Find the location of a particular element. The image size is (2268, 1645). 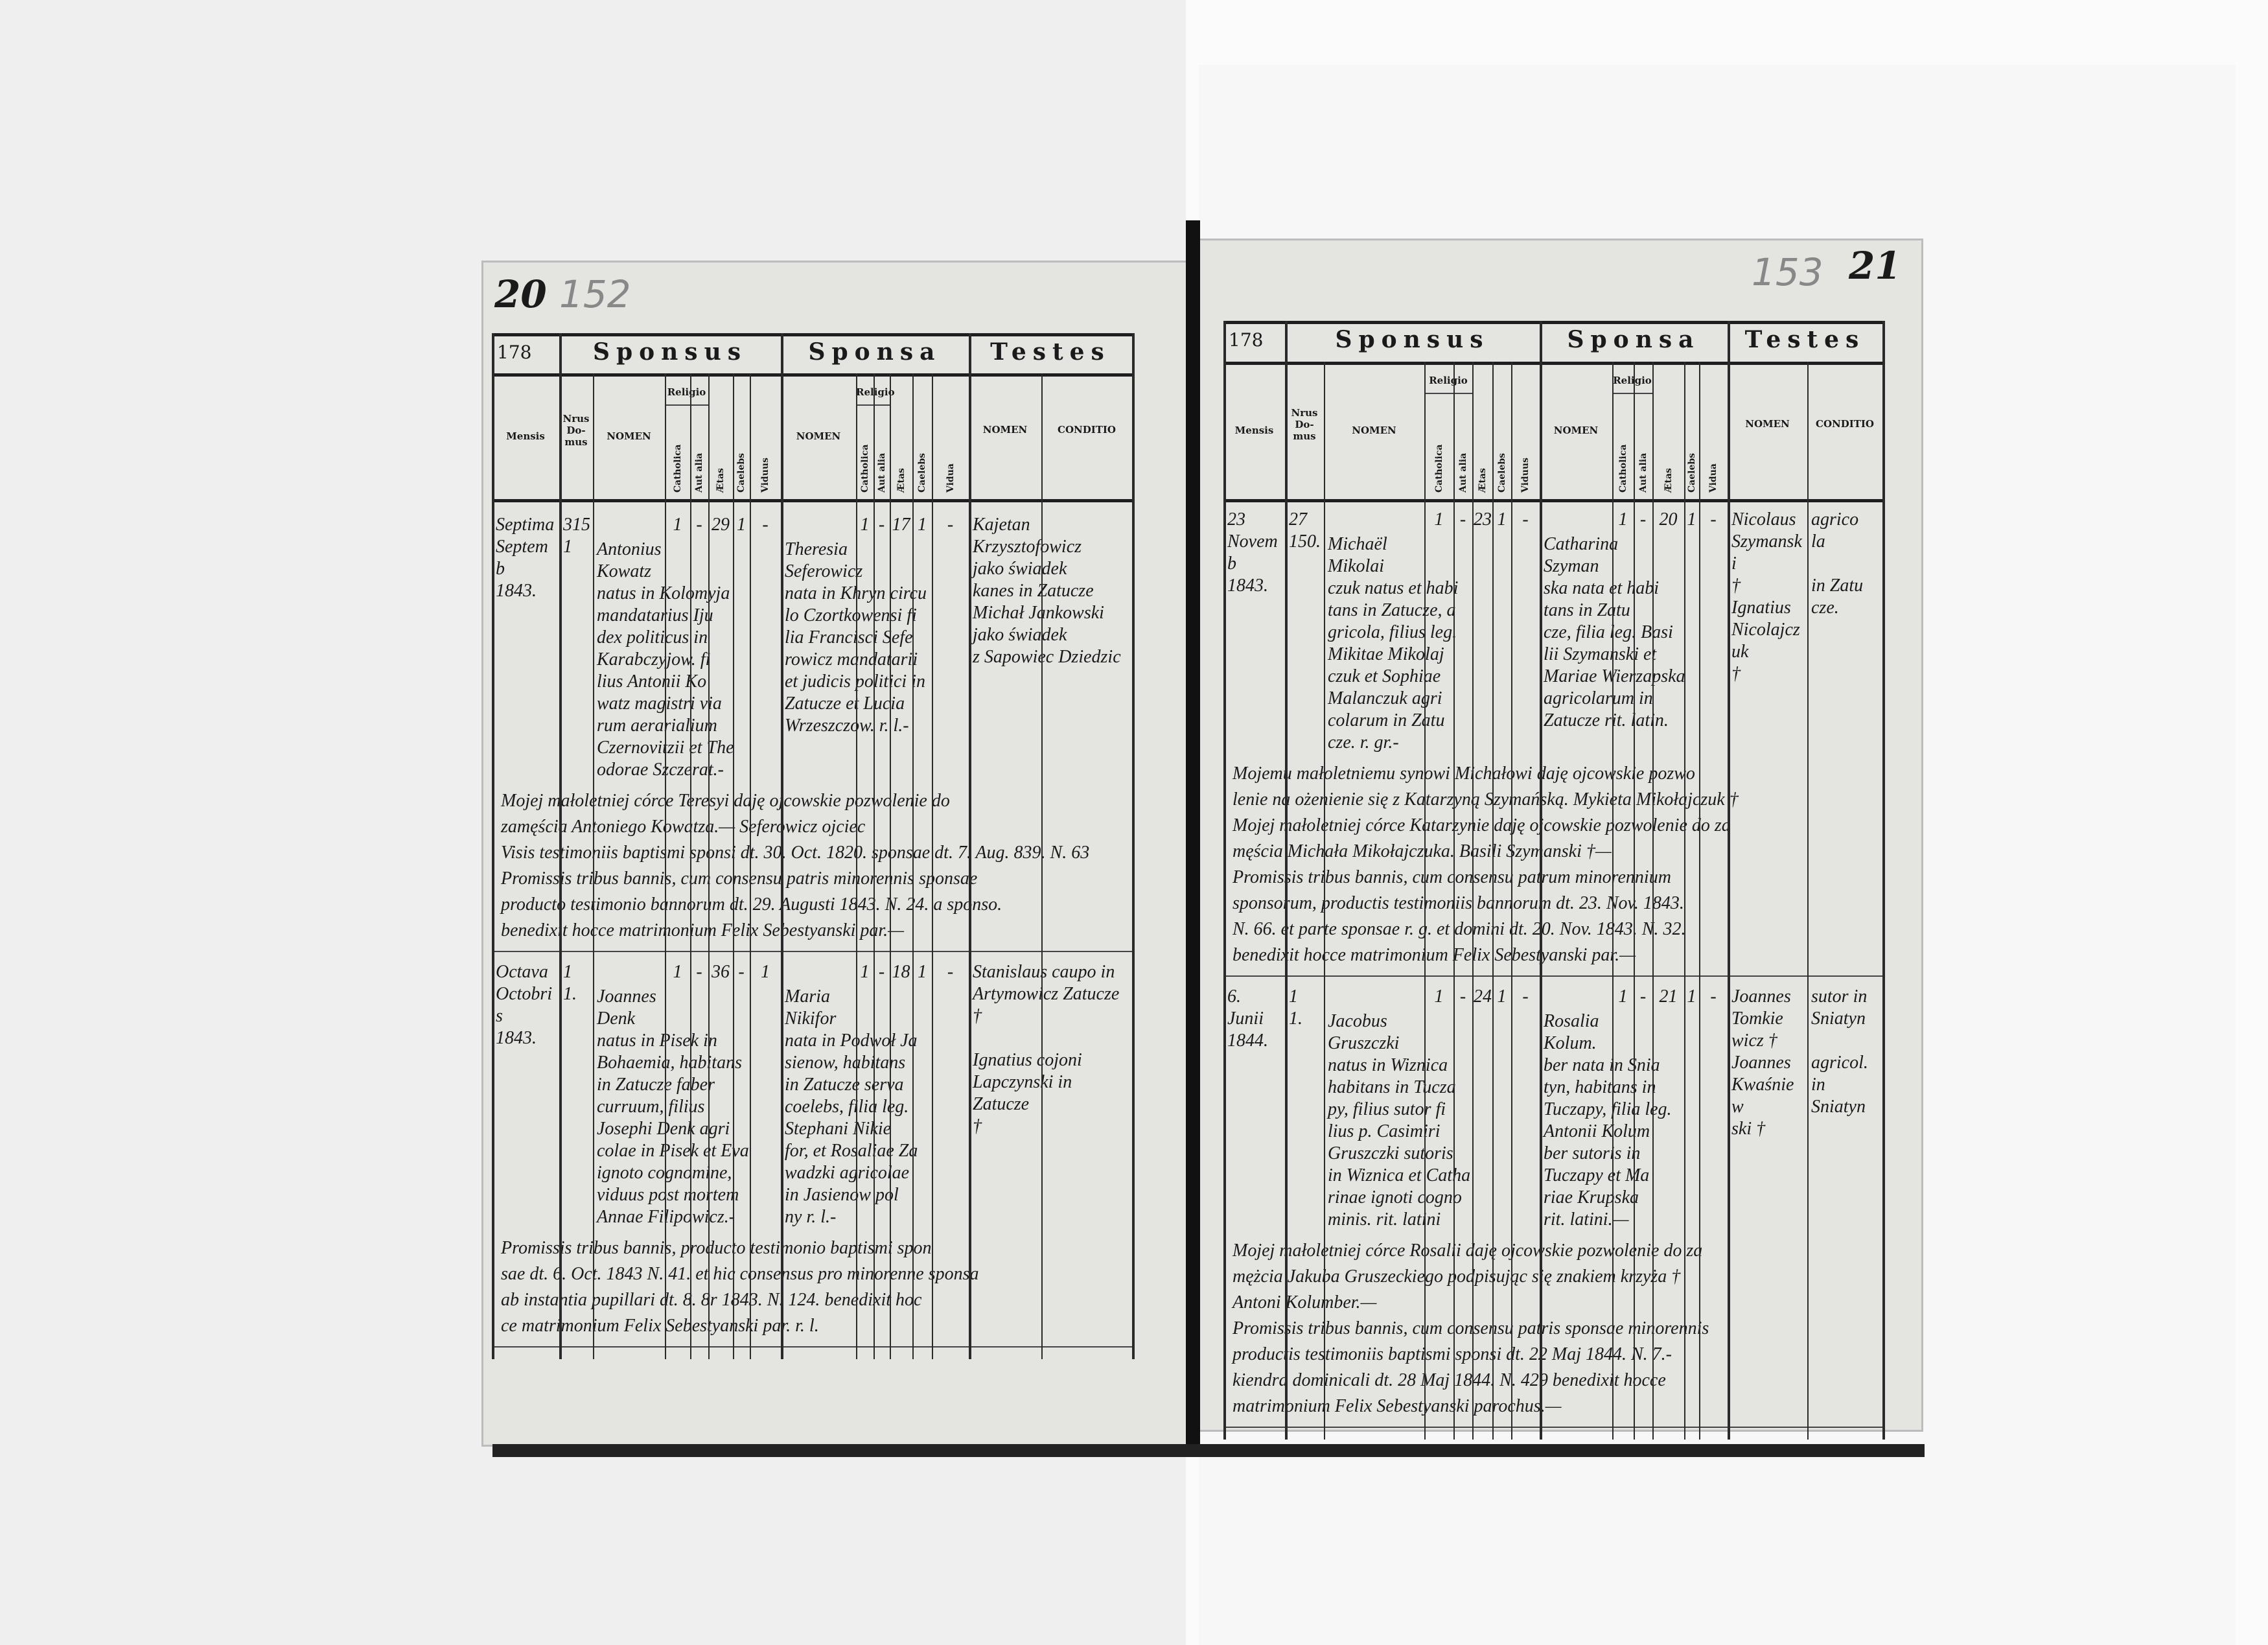

entry-sponsus-nomen-line: colae in Pisek et Eva is located at coordinates (673, 1151).